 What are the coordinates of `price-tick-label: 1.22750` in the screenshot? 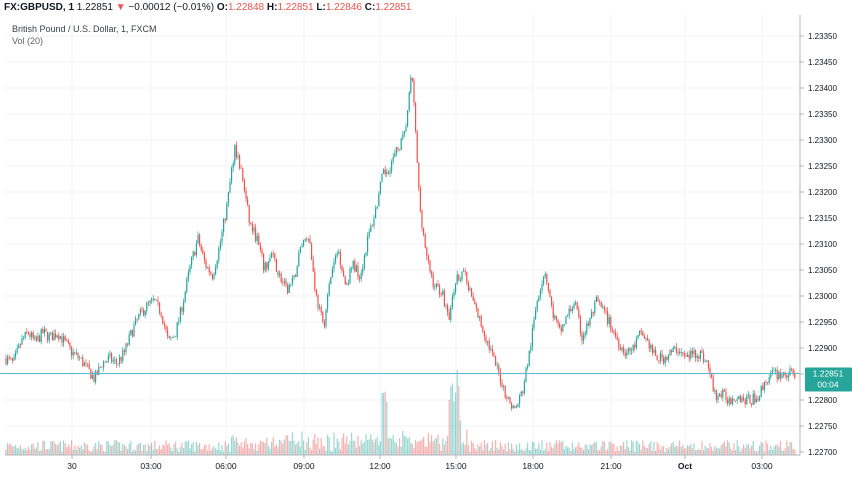 It's located at (822, 426).